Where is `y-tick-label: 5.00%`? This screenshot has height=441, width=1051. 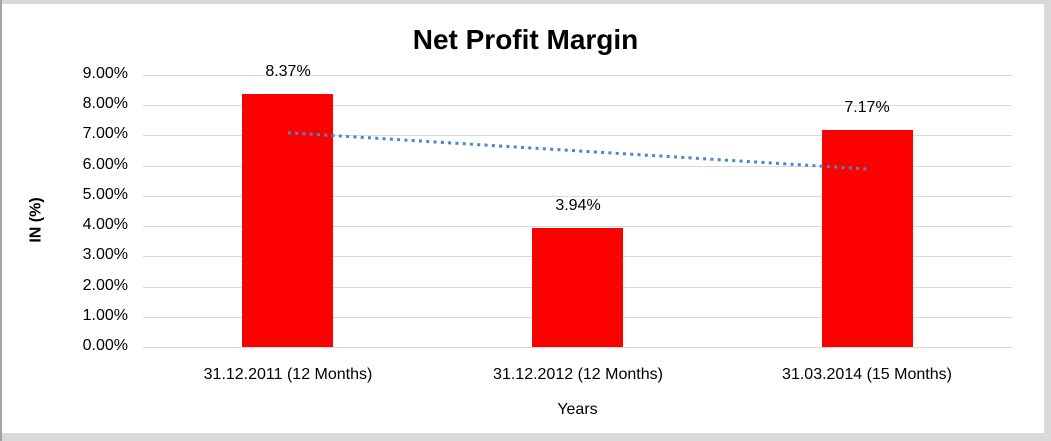
y-tick-label: 5.00% is located at coordinates (105, 194).